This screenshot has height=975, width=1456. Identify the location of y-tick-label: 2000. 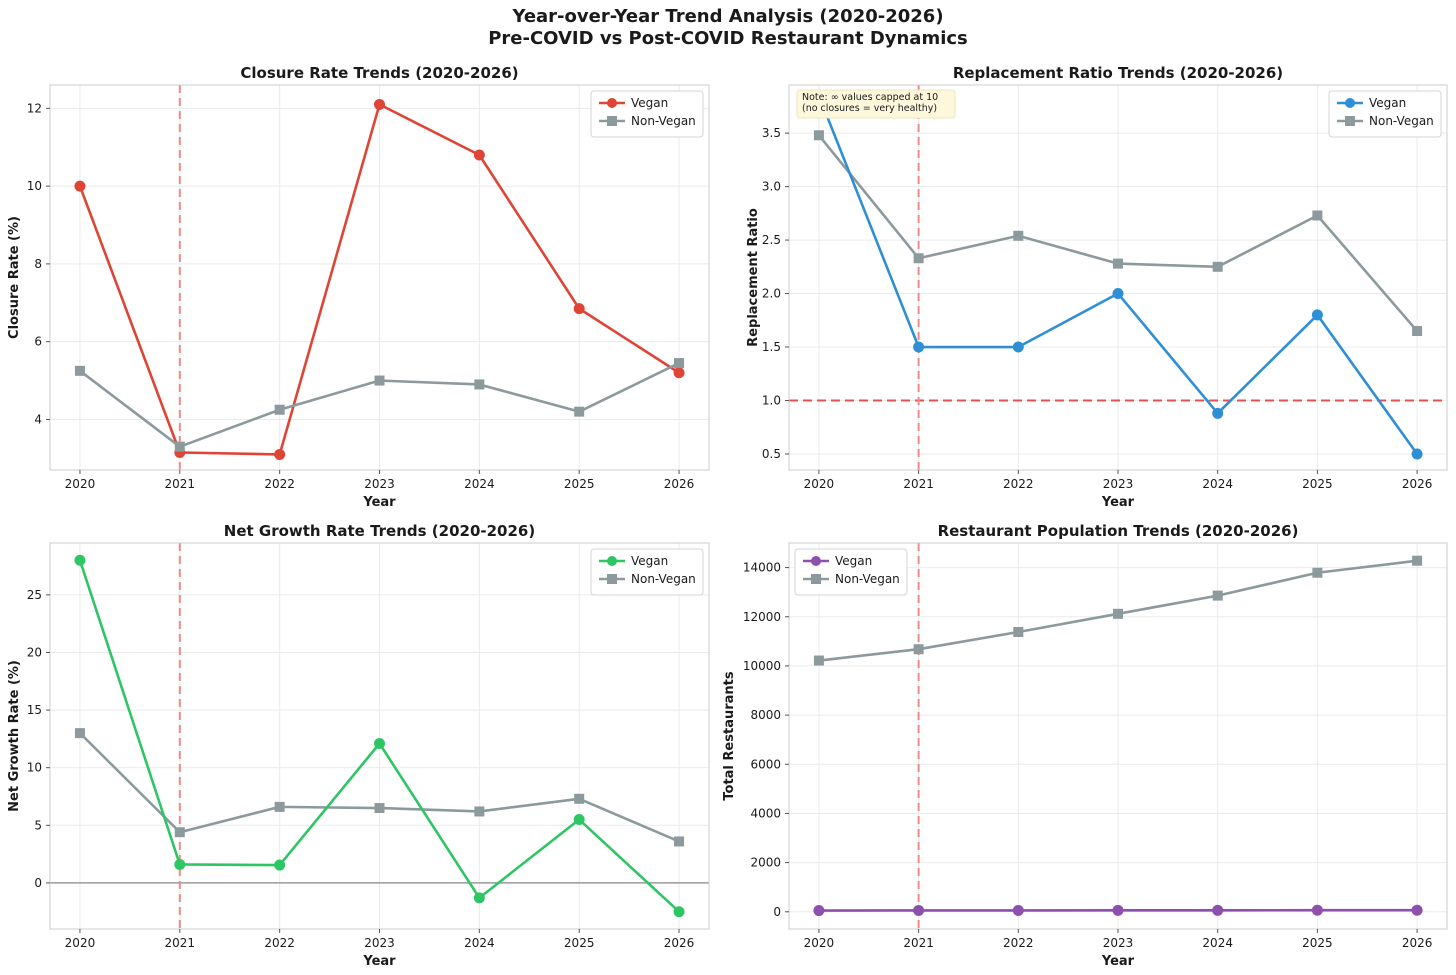
(765, 863).